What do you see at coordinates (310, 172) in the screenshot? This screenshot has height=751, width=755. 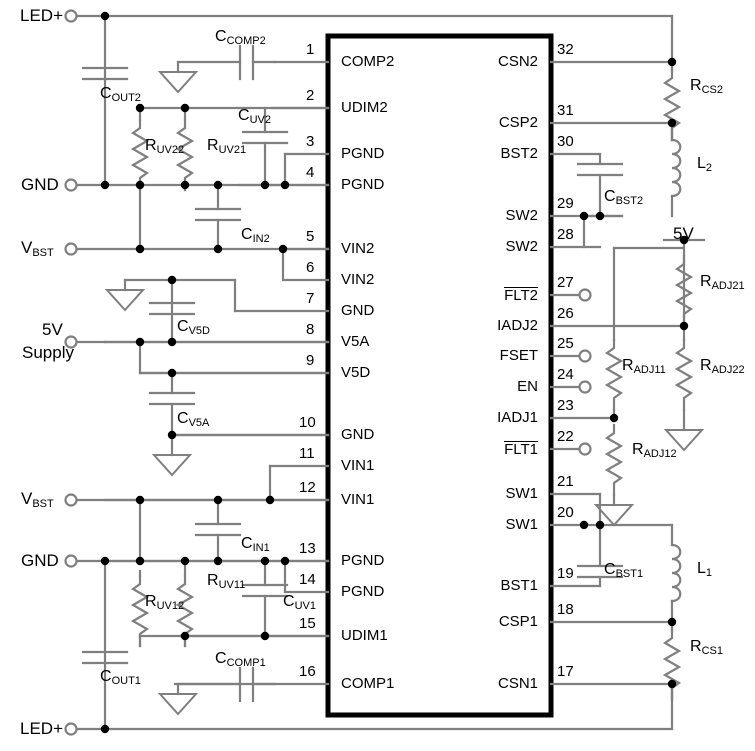 I see `pin-num-4: 4` at bounding box center [310, 172].